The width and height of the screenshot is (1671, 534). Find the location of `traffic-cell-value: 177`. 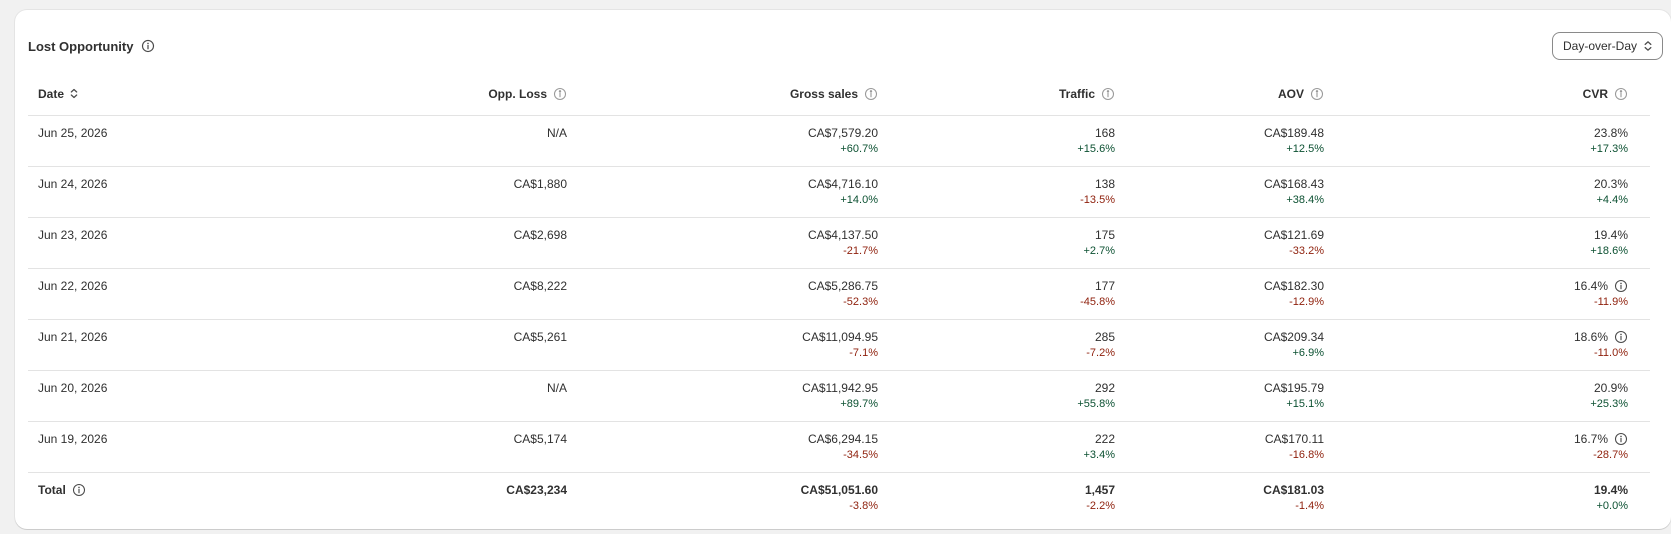

traffic-cell-value: 177 is located at coordinates (1104, 285).